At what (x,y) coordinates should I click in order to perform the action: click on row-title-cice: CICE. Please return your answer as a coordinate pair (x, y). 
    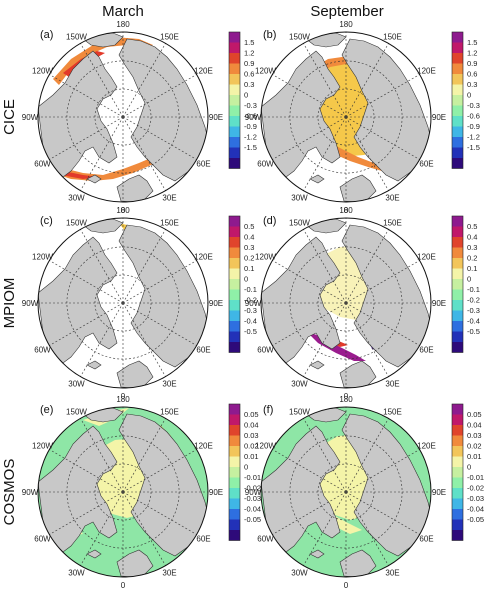
    Looking at the image, I should click on (9, 117).